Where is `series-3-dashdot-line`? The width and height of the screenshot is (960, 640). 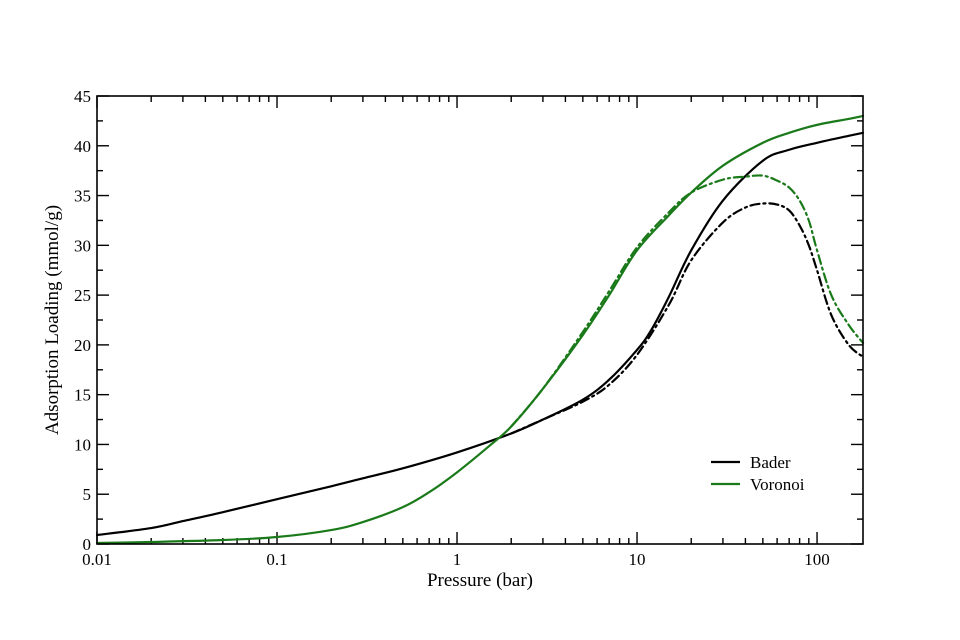 series-3-dashdot-line is located at coordinates (687, 301).